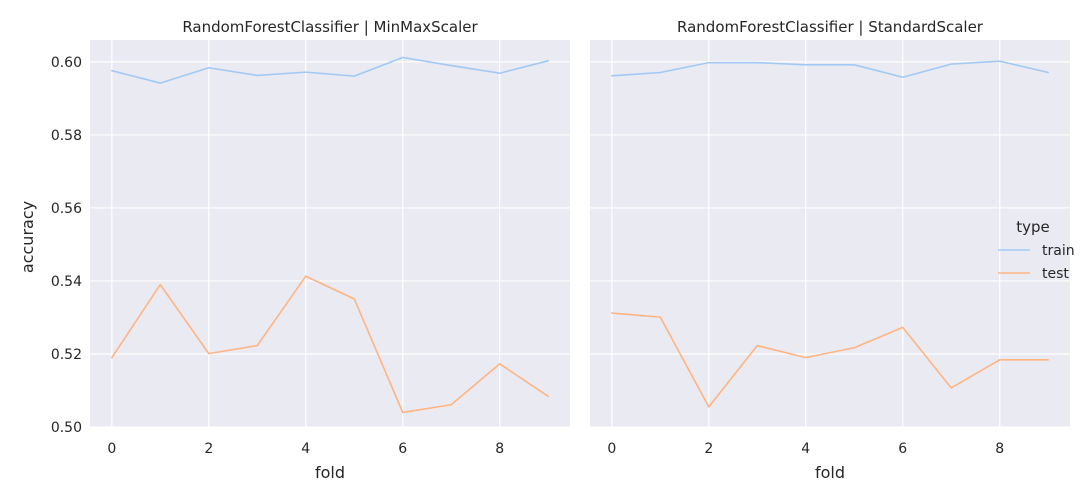  I want to click on legend-title: type, so click(1033, 227).